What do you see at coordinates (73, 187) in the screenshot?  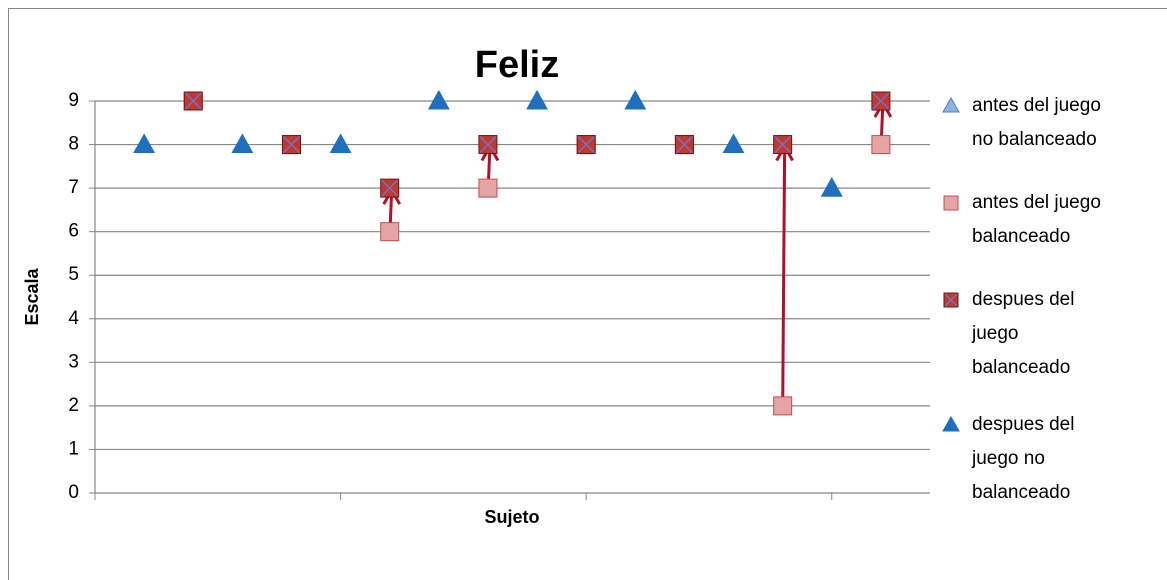 I see `y-tick-label: 7` at bounding box center [73, 187].